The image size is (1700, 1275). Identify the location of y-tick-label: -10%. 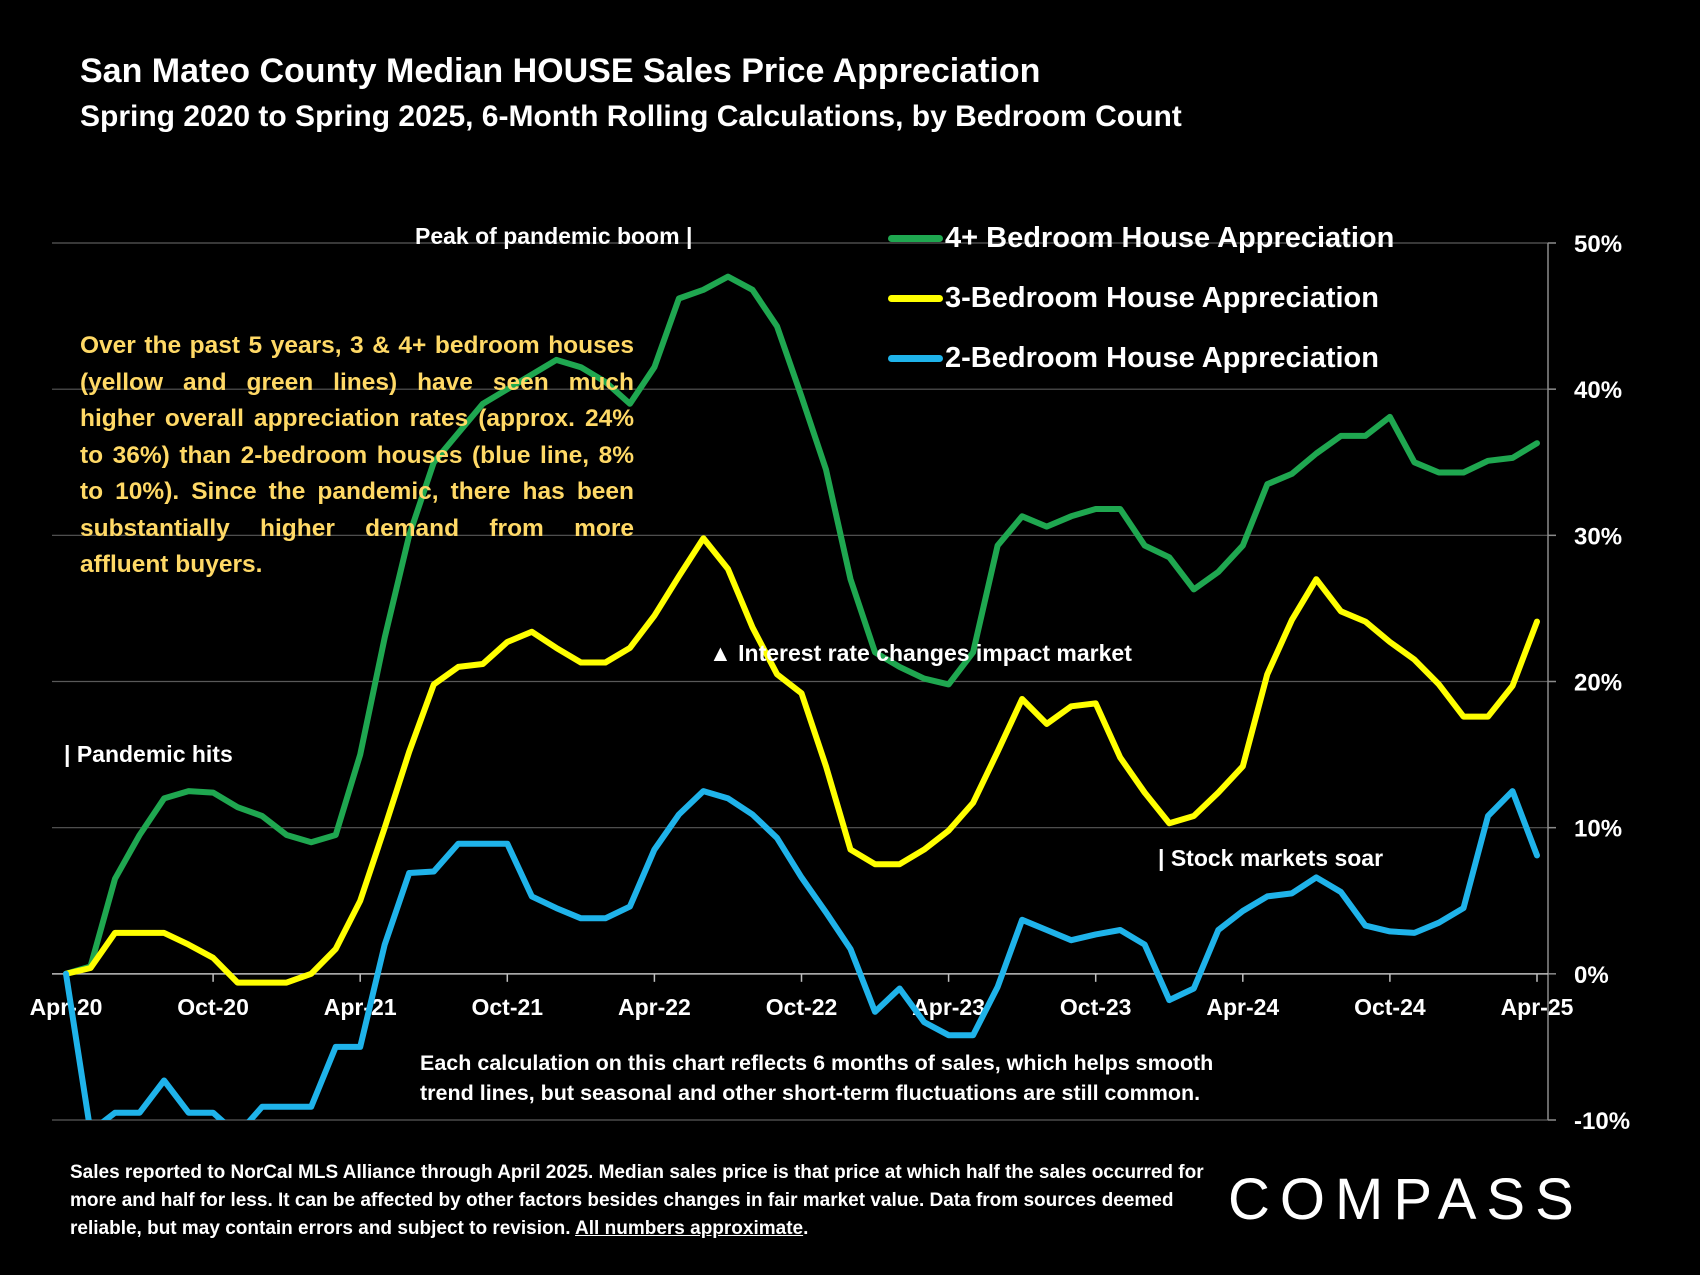
(1602, 1121).